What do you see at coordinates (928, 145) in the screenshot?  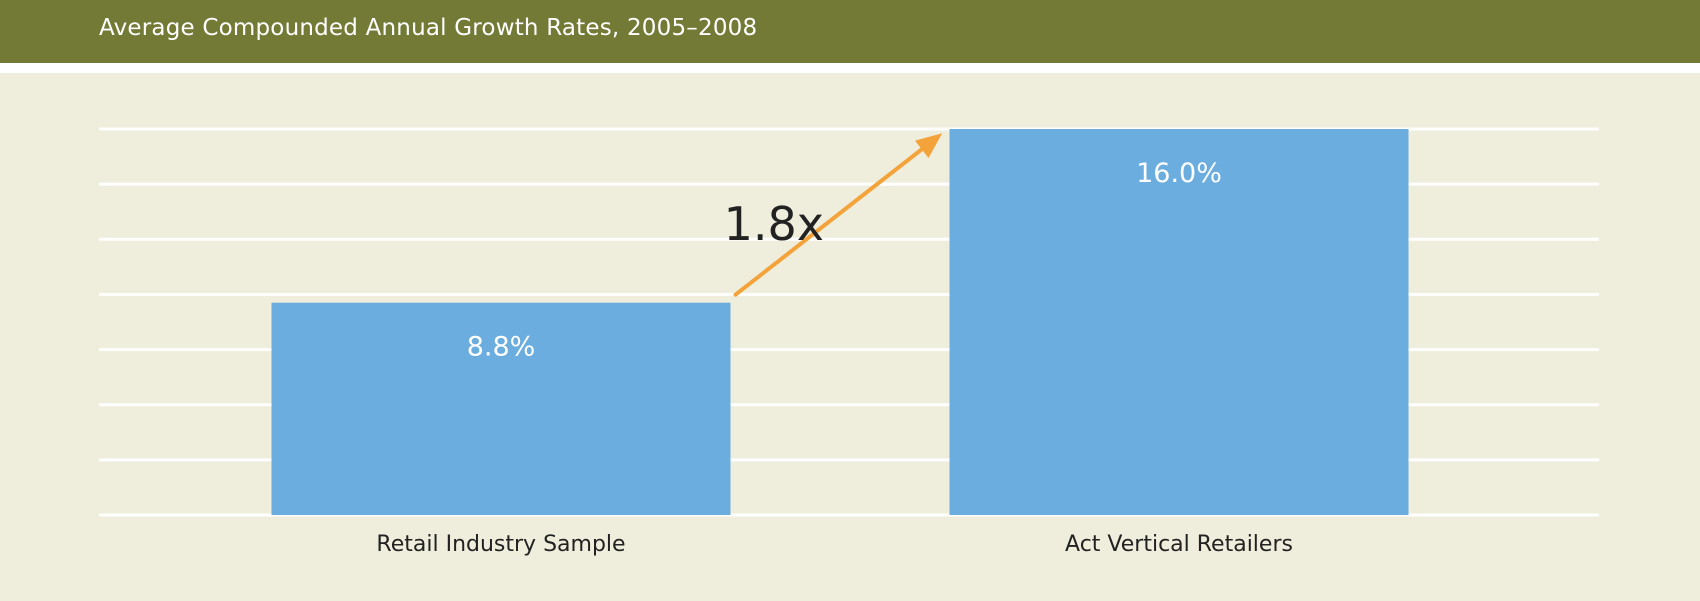 I see `arrowhead-icon` at bounding box center [928, 145].